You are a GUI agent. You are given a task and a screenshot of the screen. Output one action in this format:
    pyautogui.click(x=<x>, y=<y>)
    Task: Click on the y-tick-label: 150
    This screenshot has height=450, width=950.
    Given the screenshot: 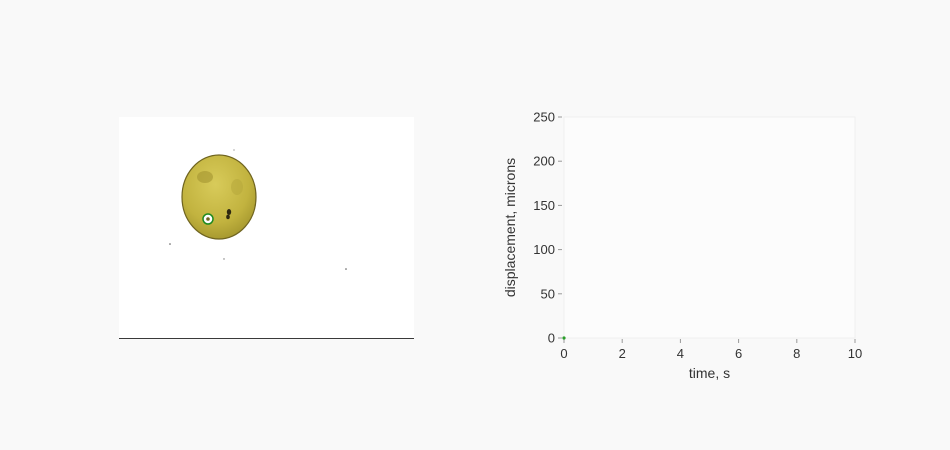 What is the action you would take?
    pyautogui.click(x=544, y=205)
    